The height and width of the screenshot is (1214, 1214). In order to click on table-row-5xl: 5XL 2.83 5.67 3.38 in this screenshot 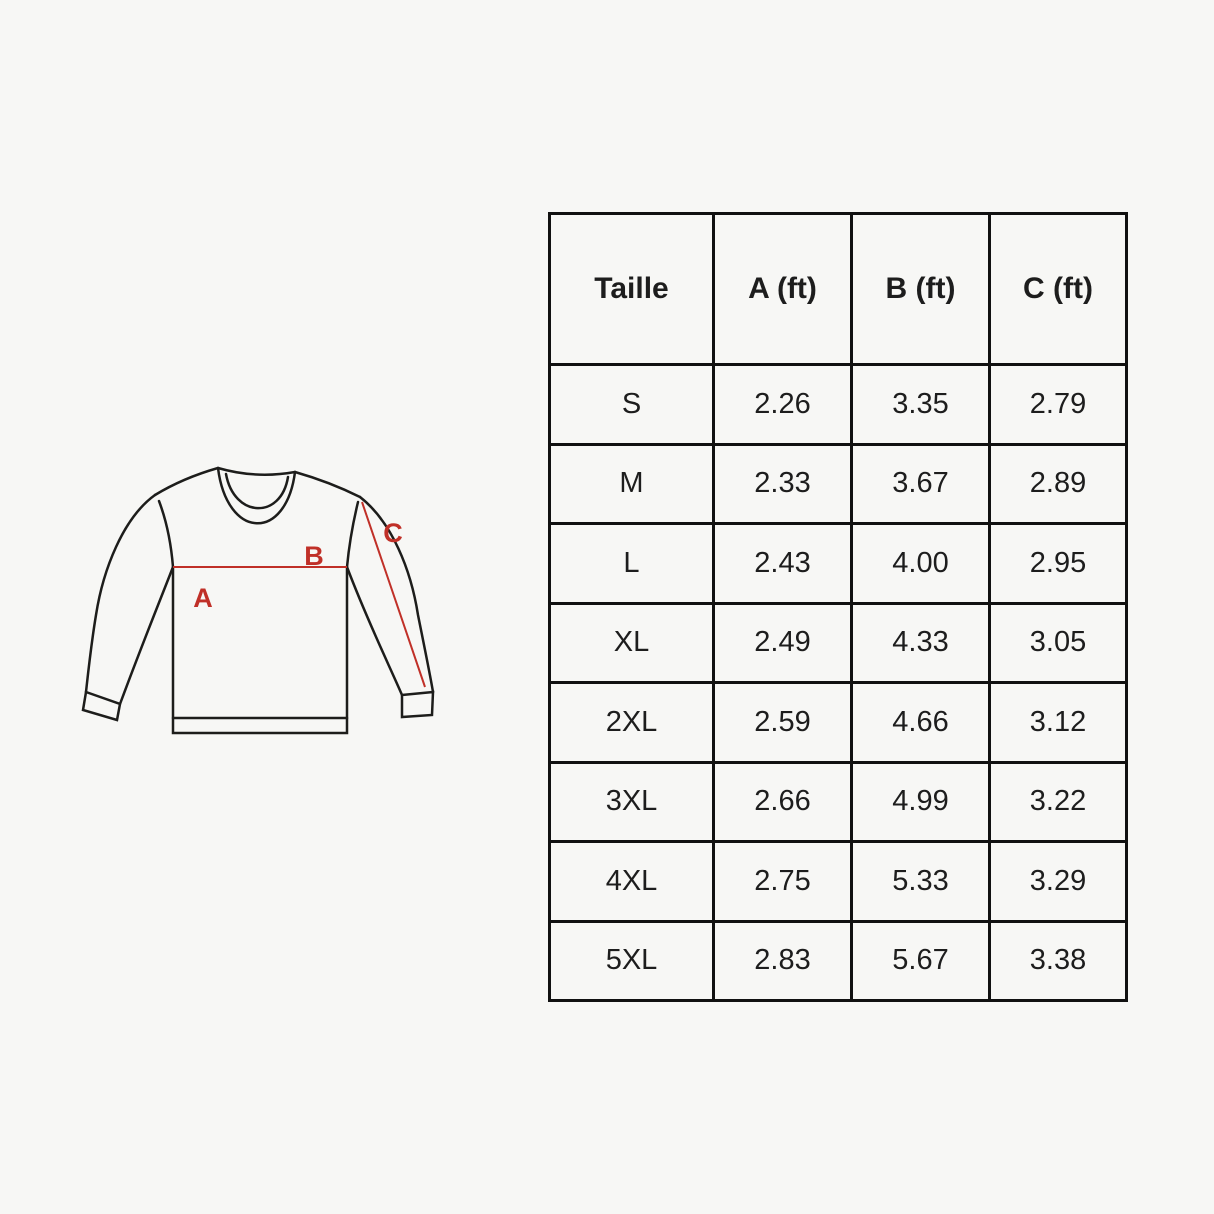, I will do `click(838, 960)`.